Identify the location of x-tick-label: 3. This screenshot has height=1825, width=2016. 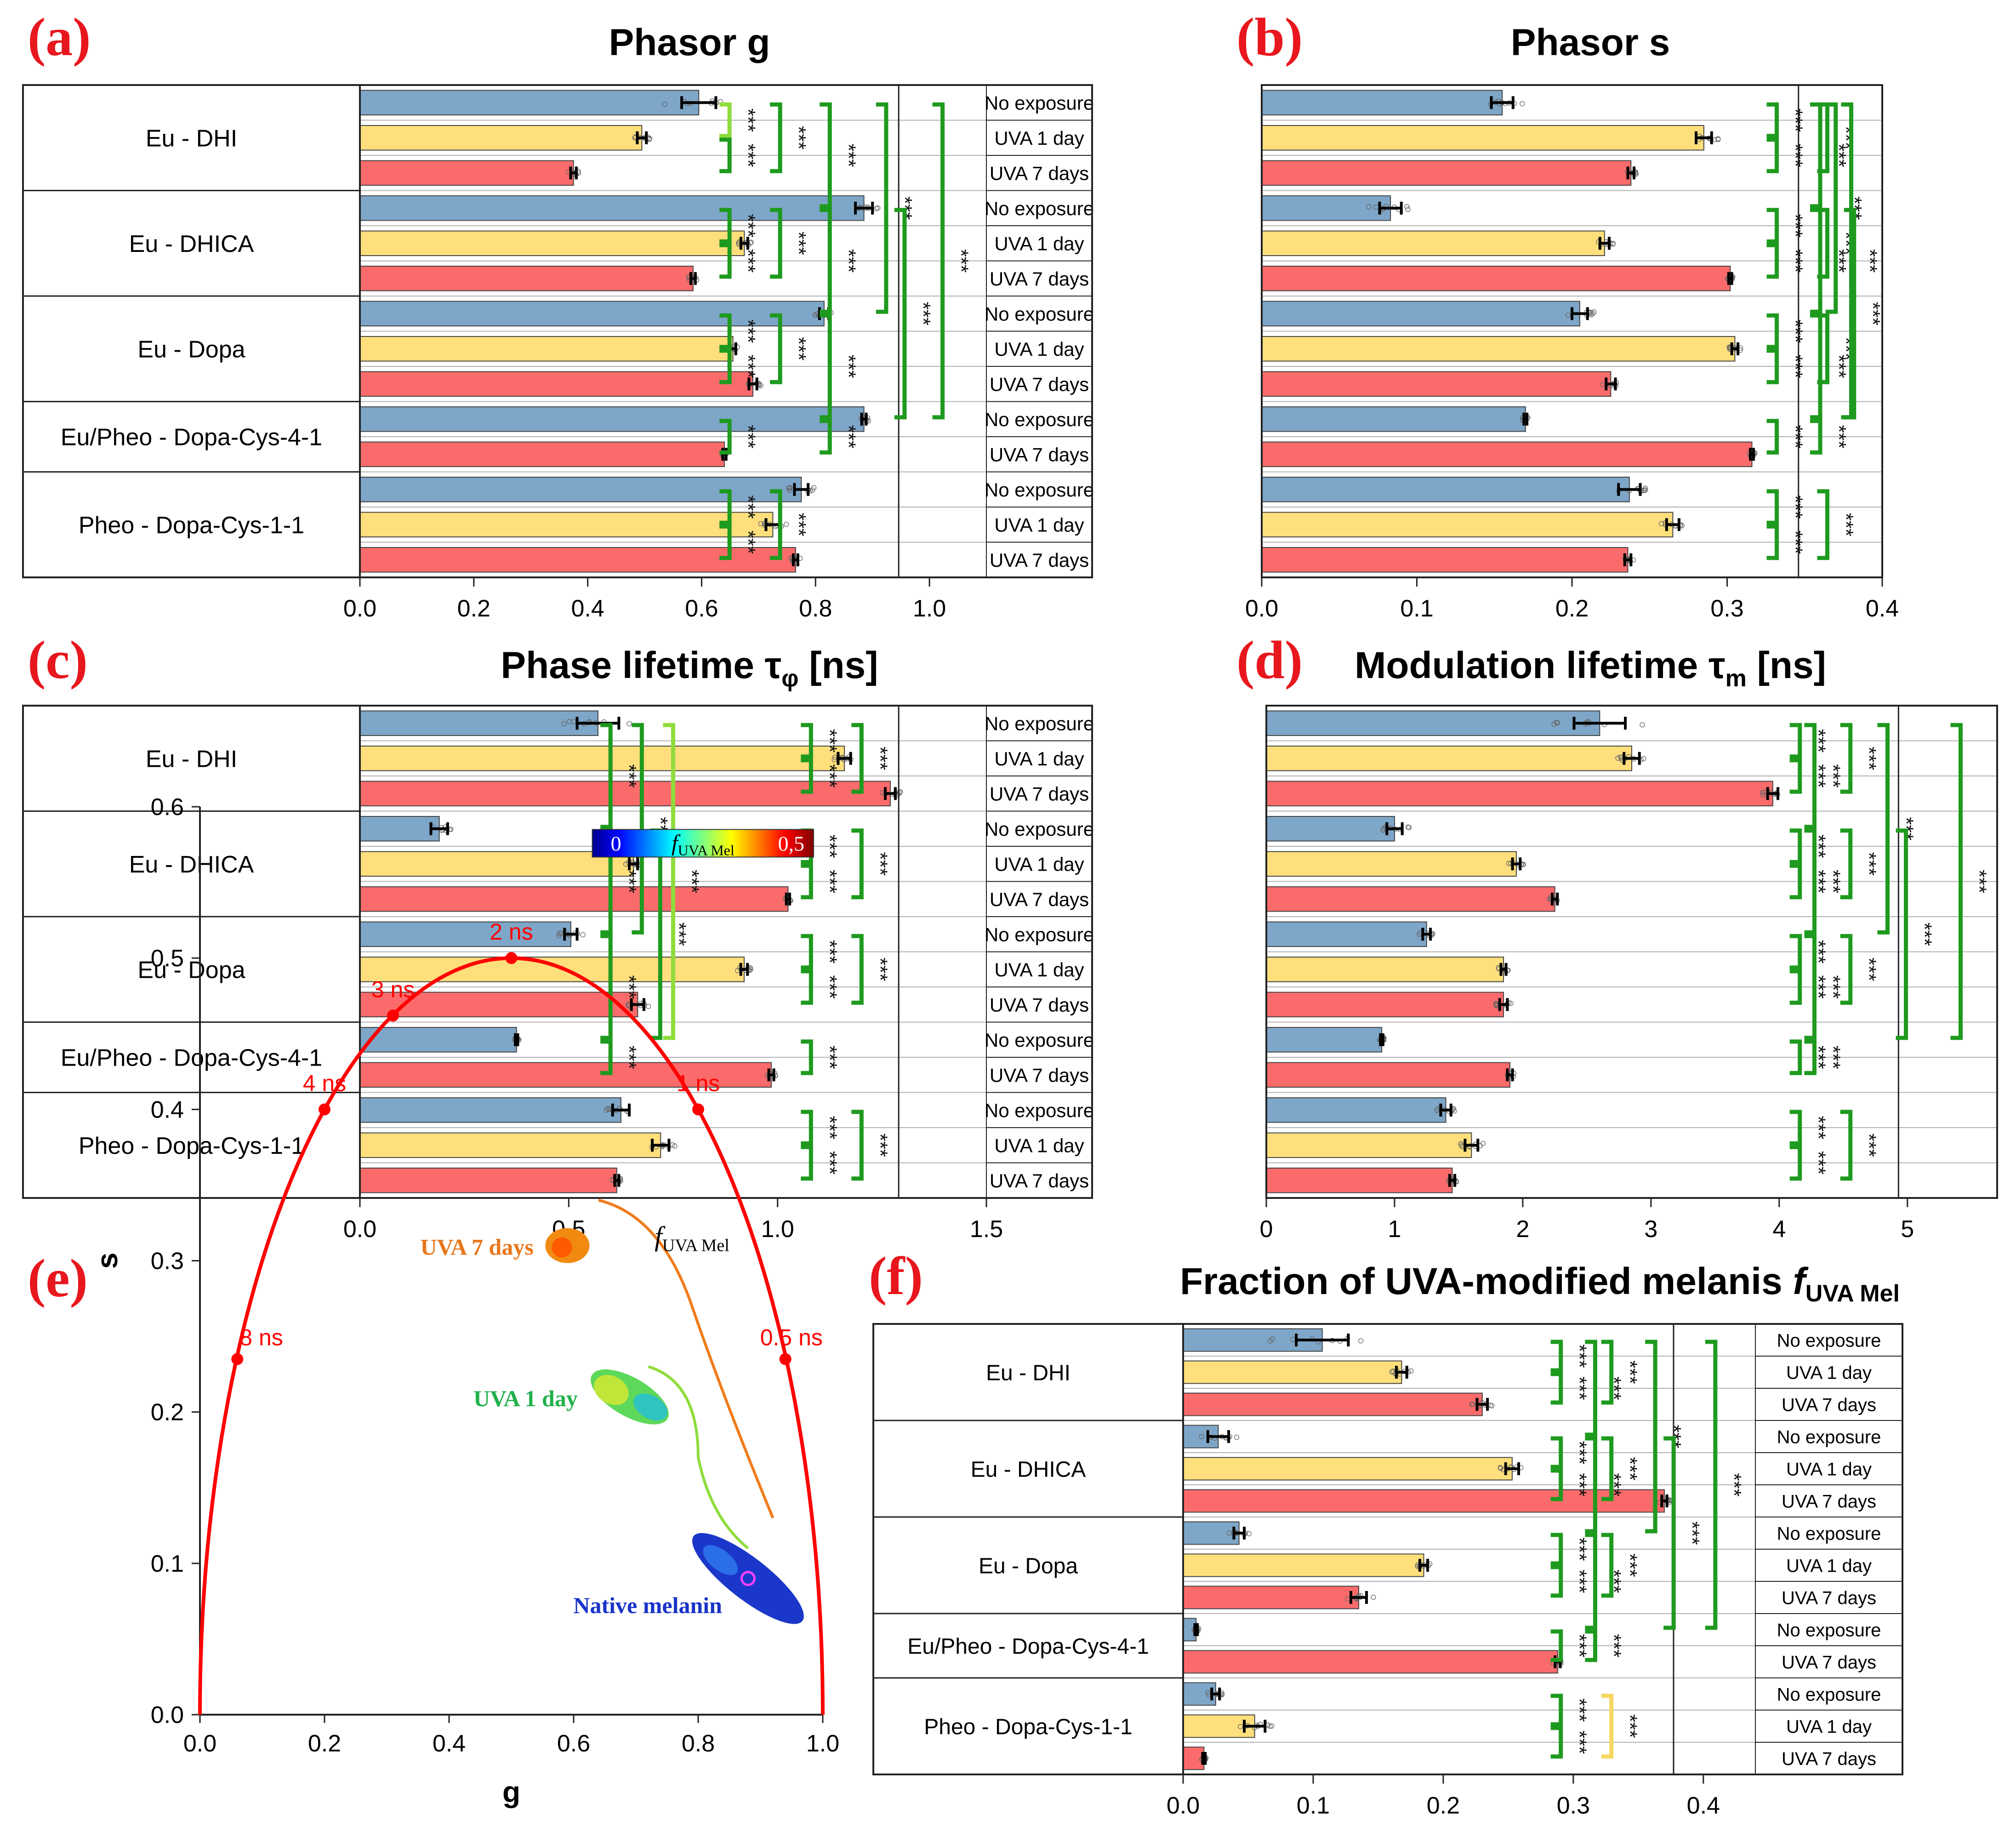
(1650, 1229).